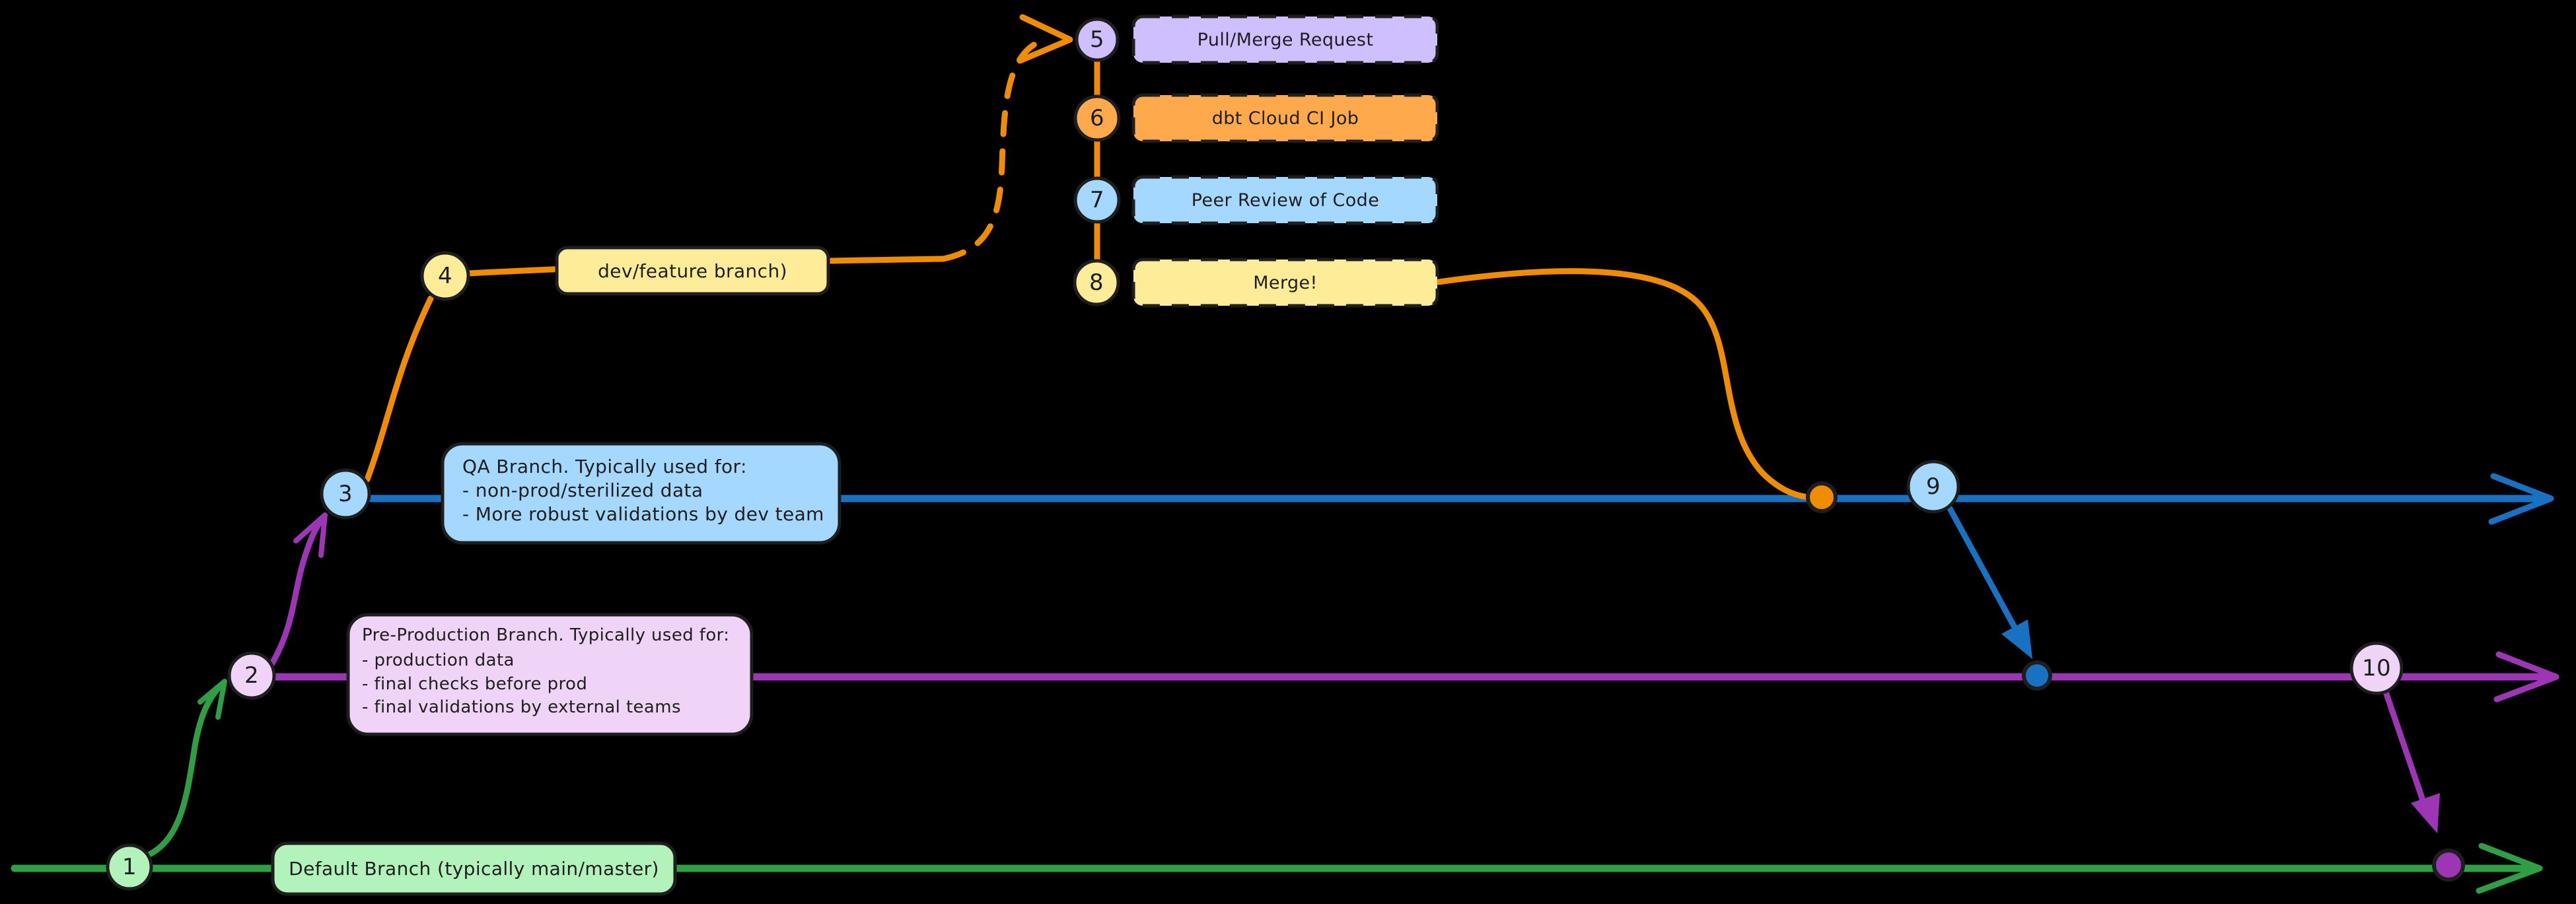 The image size is (2576, 904). What do you see at coordinates (2407, 754) in the screenshot?
I see `preprod-to-default-arrow` at bounding box center [2407, 754].